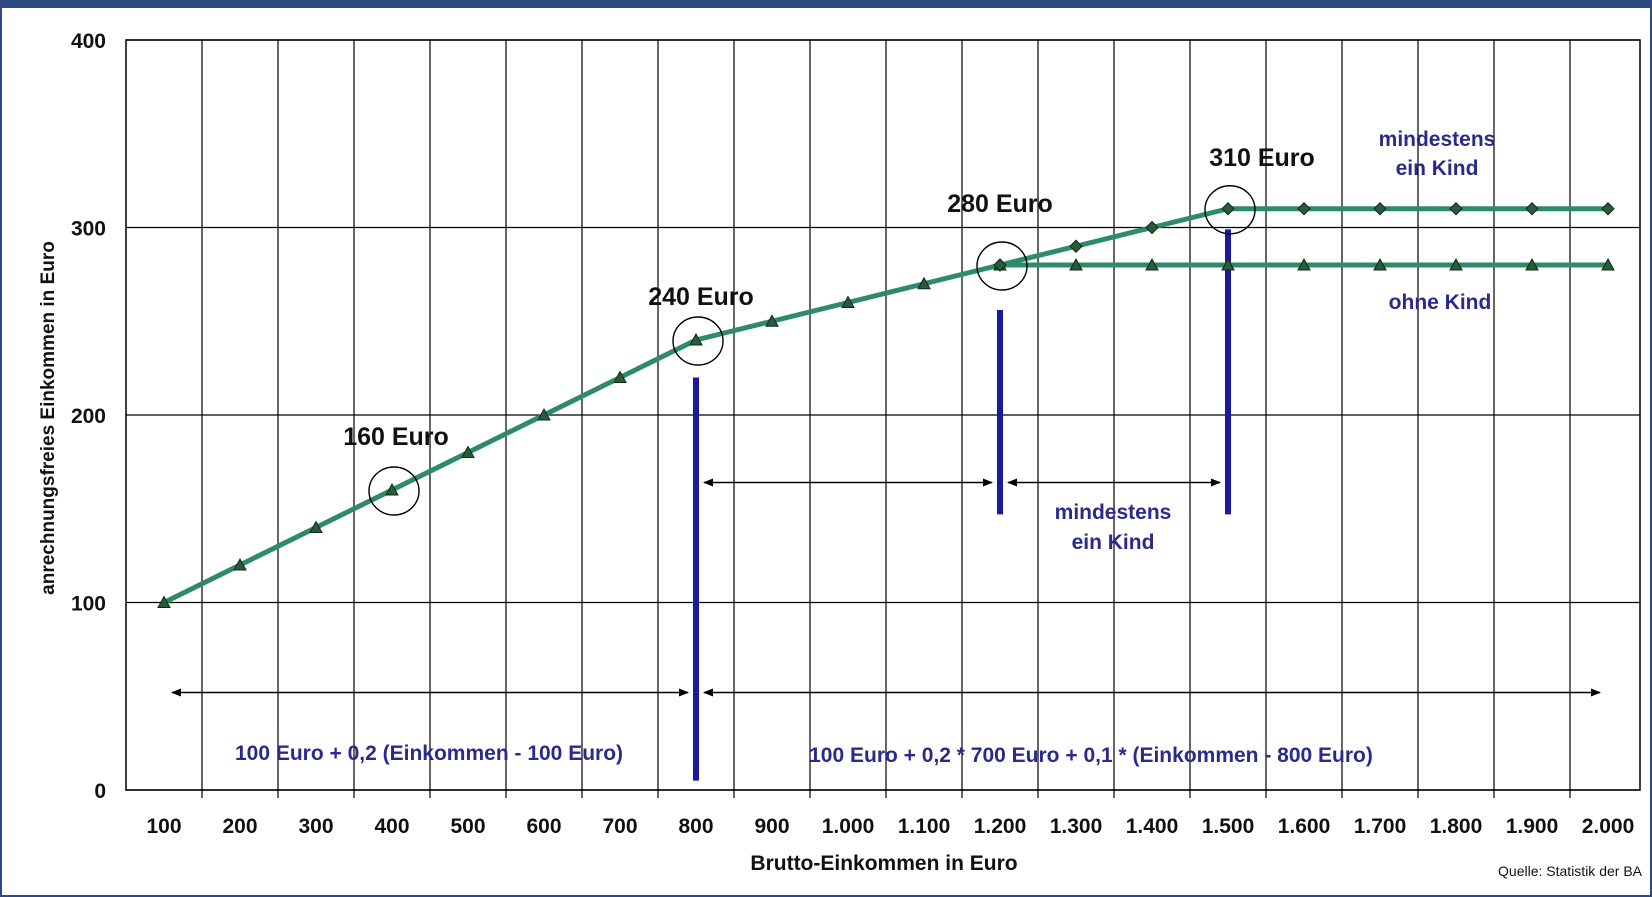  I want to click on x-tick-label: 100, so click(163, 826).